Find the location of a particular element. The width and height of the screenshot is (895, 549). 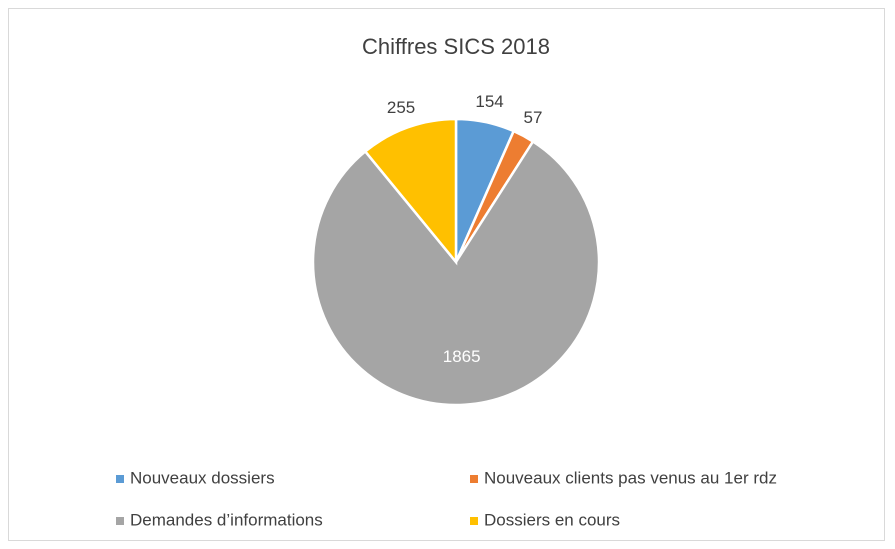

data-label: 57 is located at coordinates (533, 117).